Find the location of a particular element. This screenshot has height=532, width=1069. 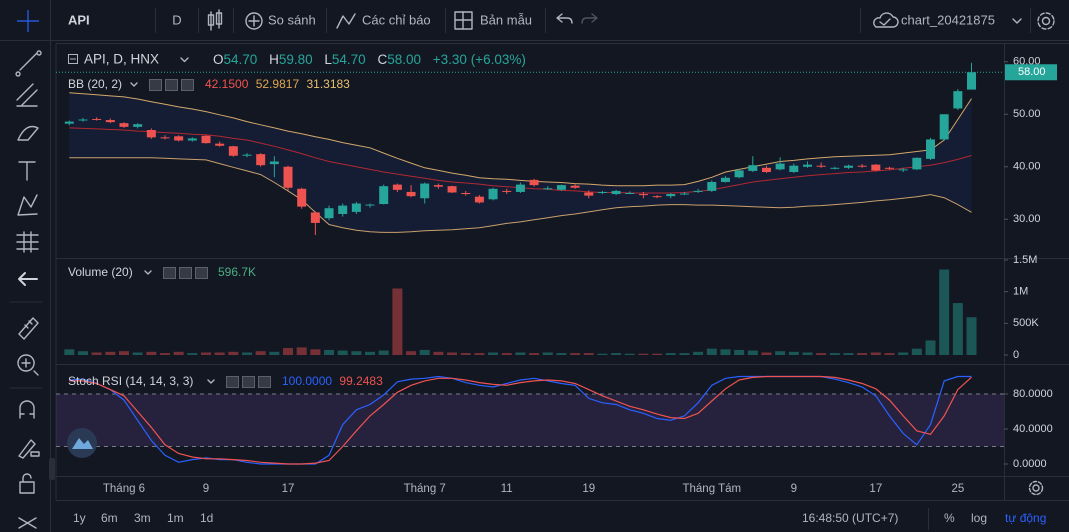

chart-menu-arrow is located at coordinates (1017, 21).